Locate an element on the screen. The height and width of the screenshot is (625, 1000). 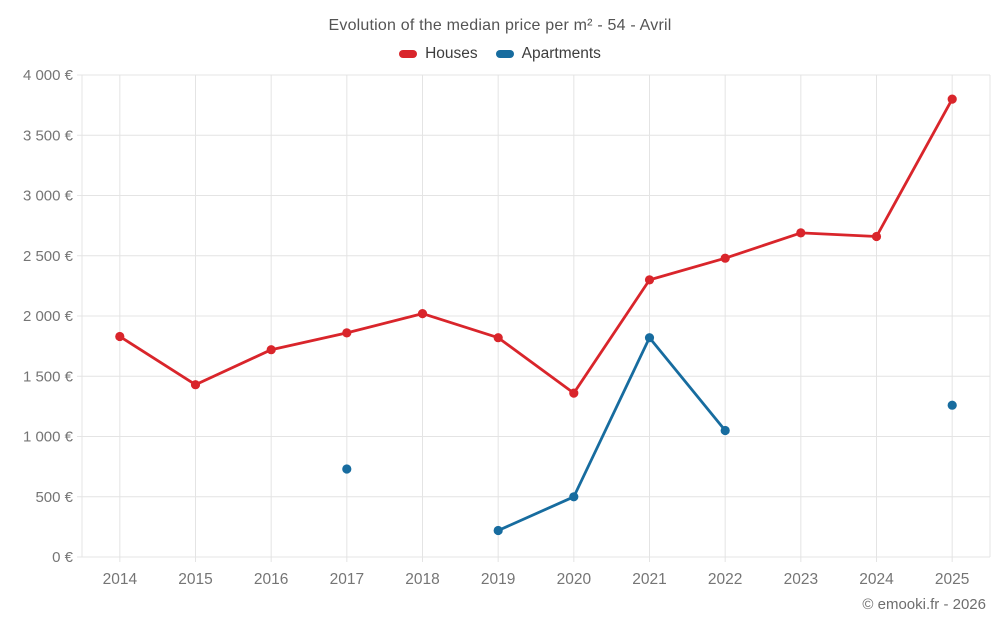
legend-item-houses: Houses is located at coordinates (438, 54).